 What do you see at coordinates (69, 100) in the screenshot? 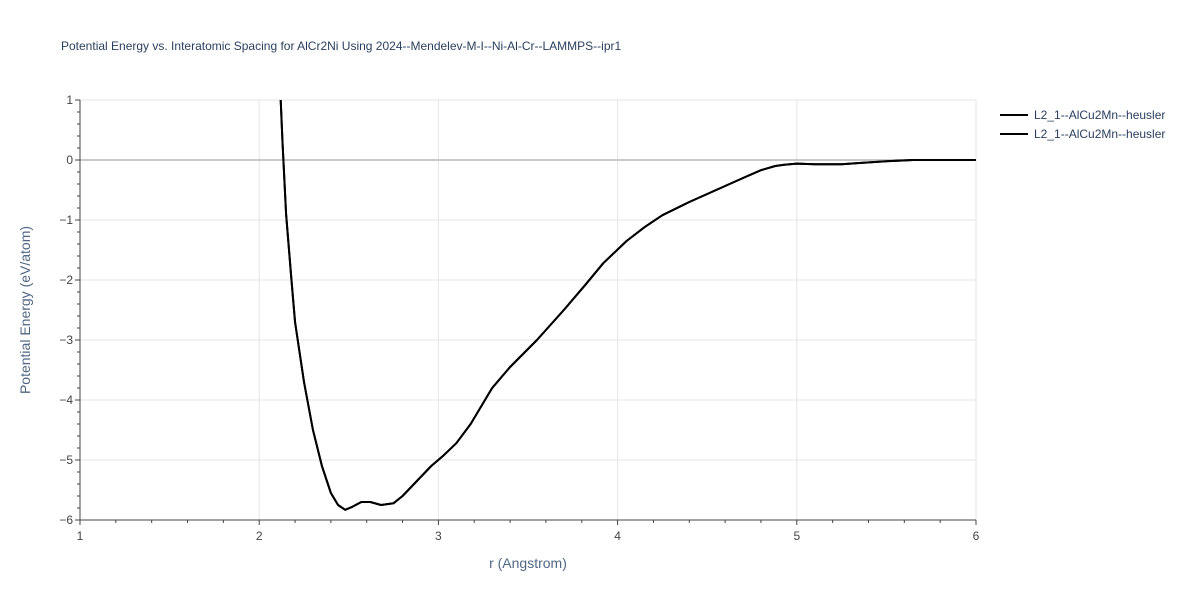
I see `y-tick-label: 1` at bounding box center [69, 100].